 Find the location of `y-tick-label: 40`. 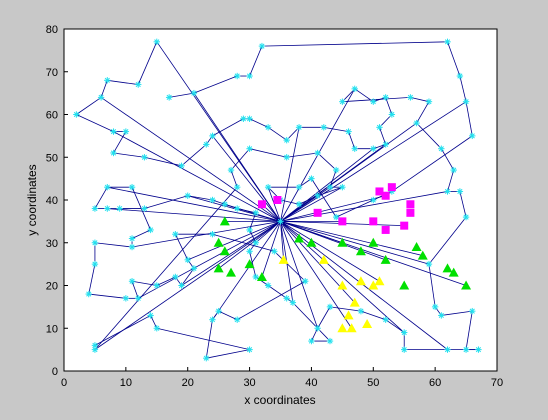

y-tick-label: 40 is located at coordinates (52, 201).